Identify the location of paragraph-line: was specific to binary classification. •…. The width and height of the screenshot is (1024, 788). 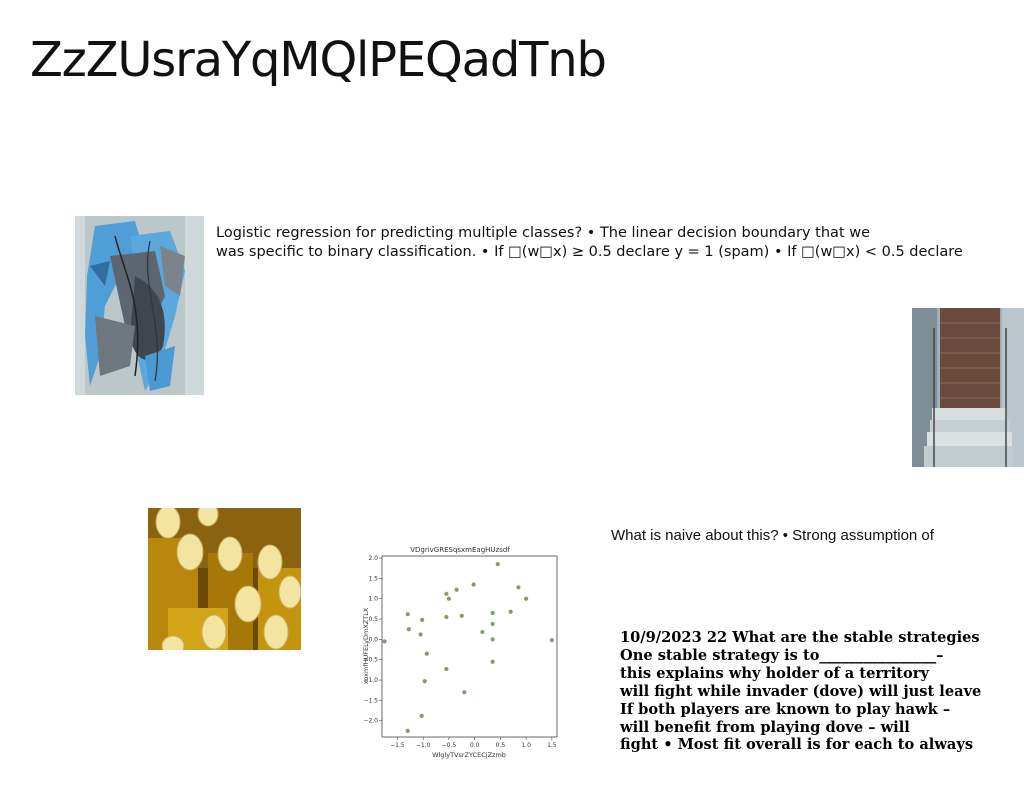
(589, 252).